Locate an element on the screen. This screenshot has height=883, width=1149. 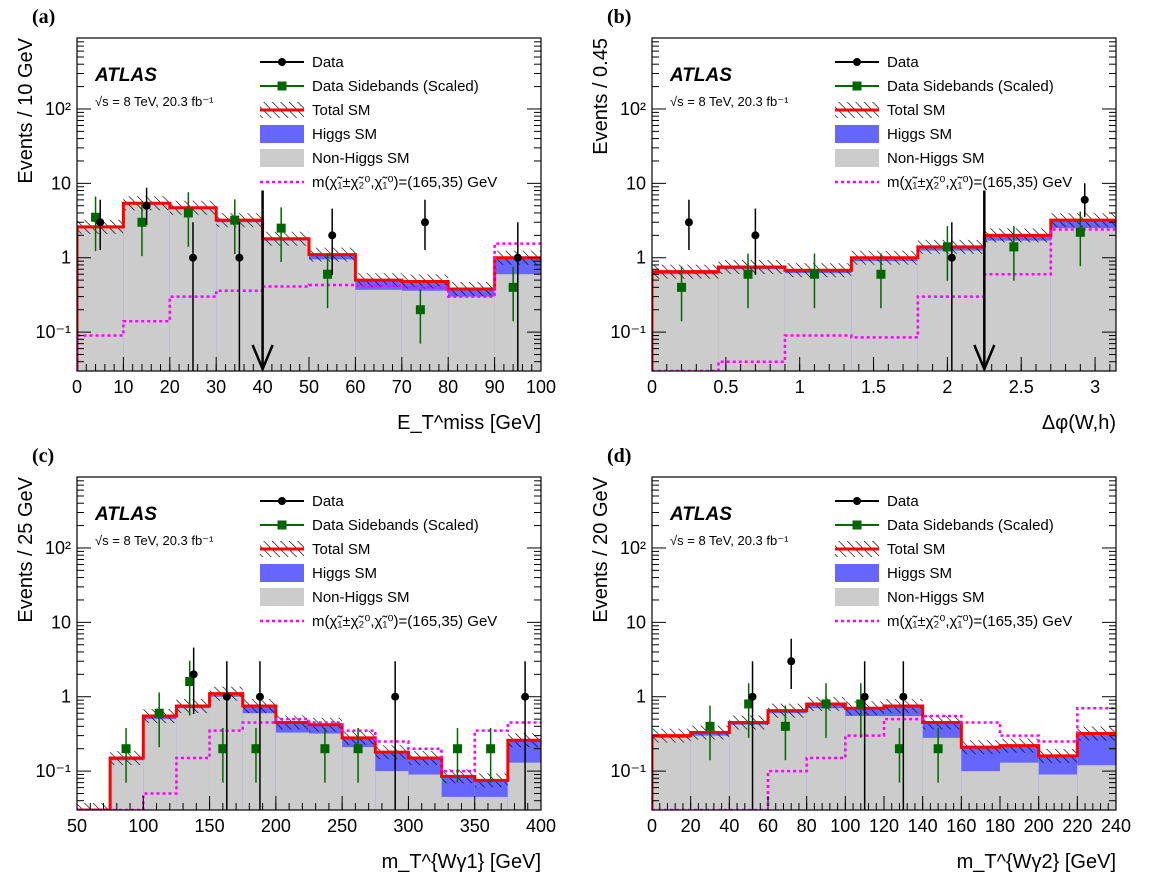
x-tick-label: 60 is located at coordinates (768, 826).